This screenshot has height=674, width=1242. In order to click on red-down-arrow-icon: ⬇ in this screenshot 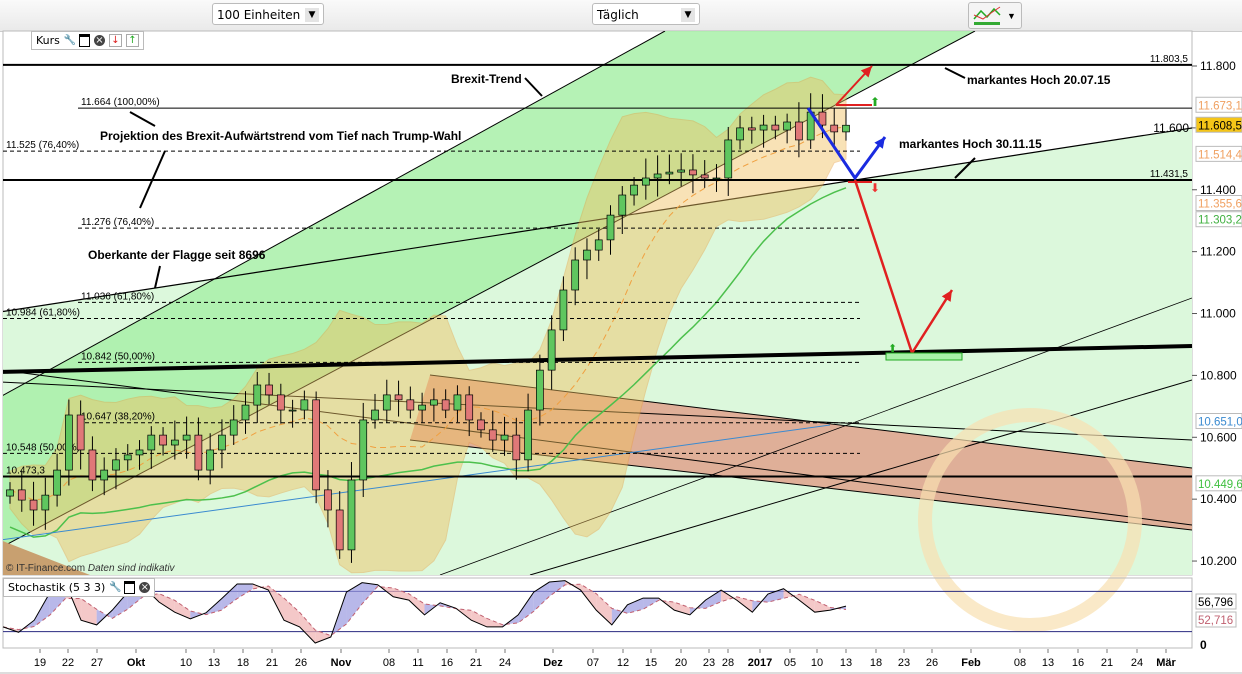, I will do `click(875, 188)`.